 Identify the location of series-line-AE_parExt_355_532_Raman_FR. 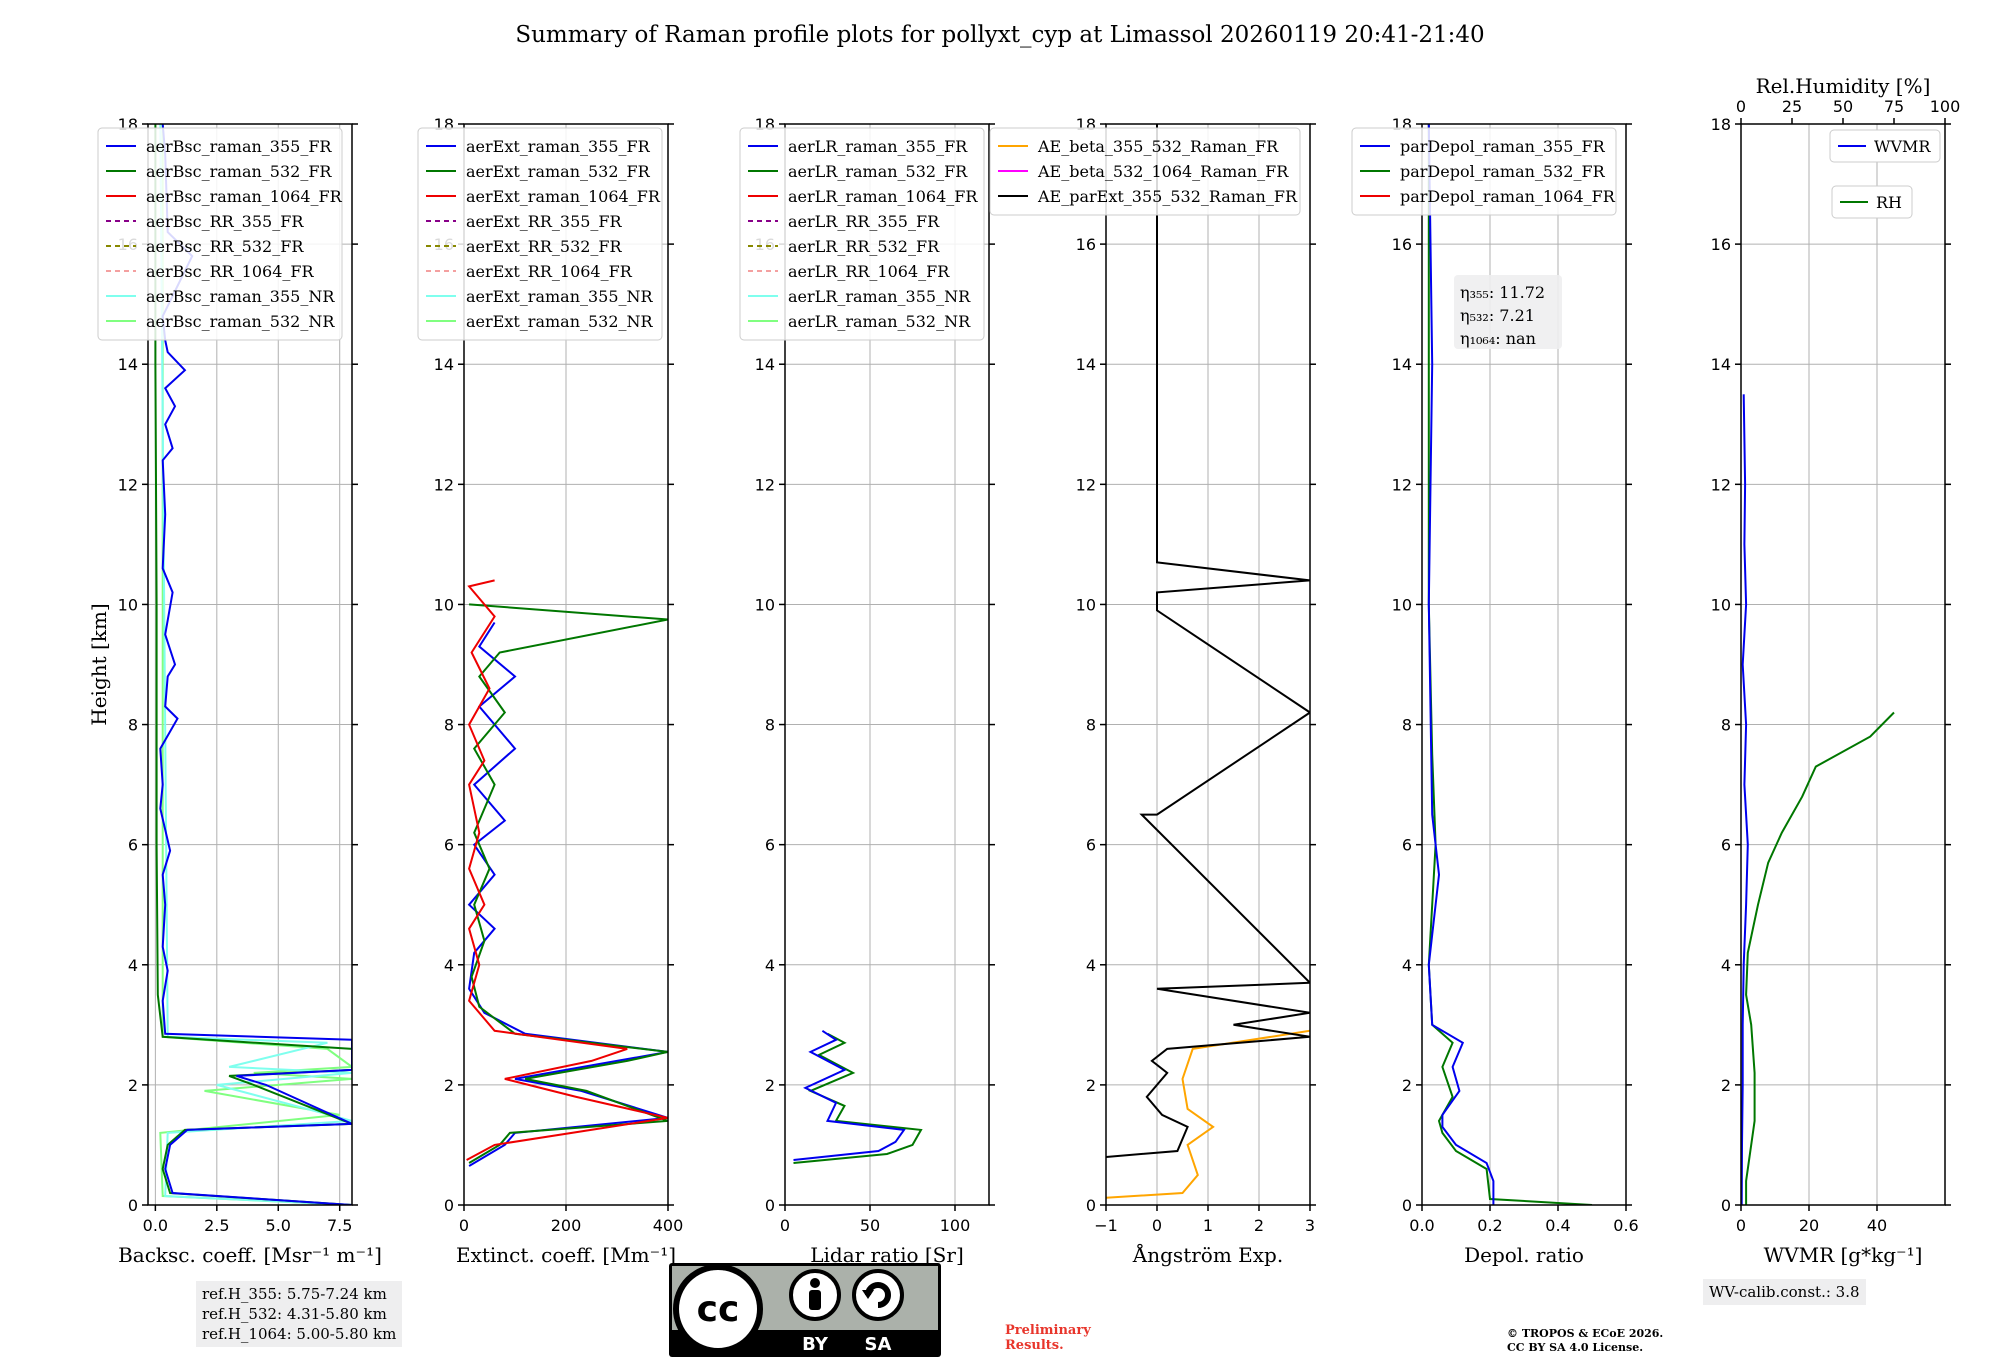
(1208, 641).